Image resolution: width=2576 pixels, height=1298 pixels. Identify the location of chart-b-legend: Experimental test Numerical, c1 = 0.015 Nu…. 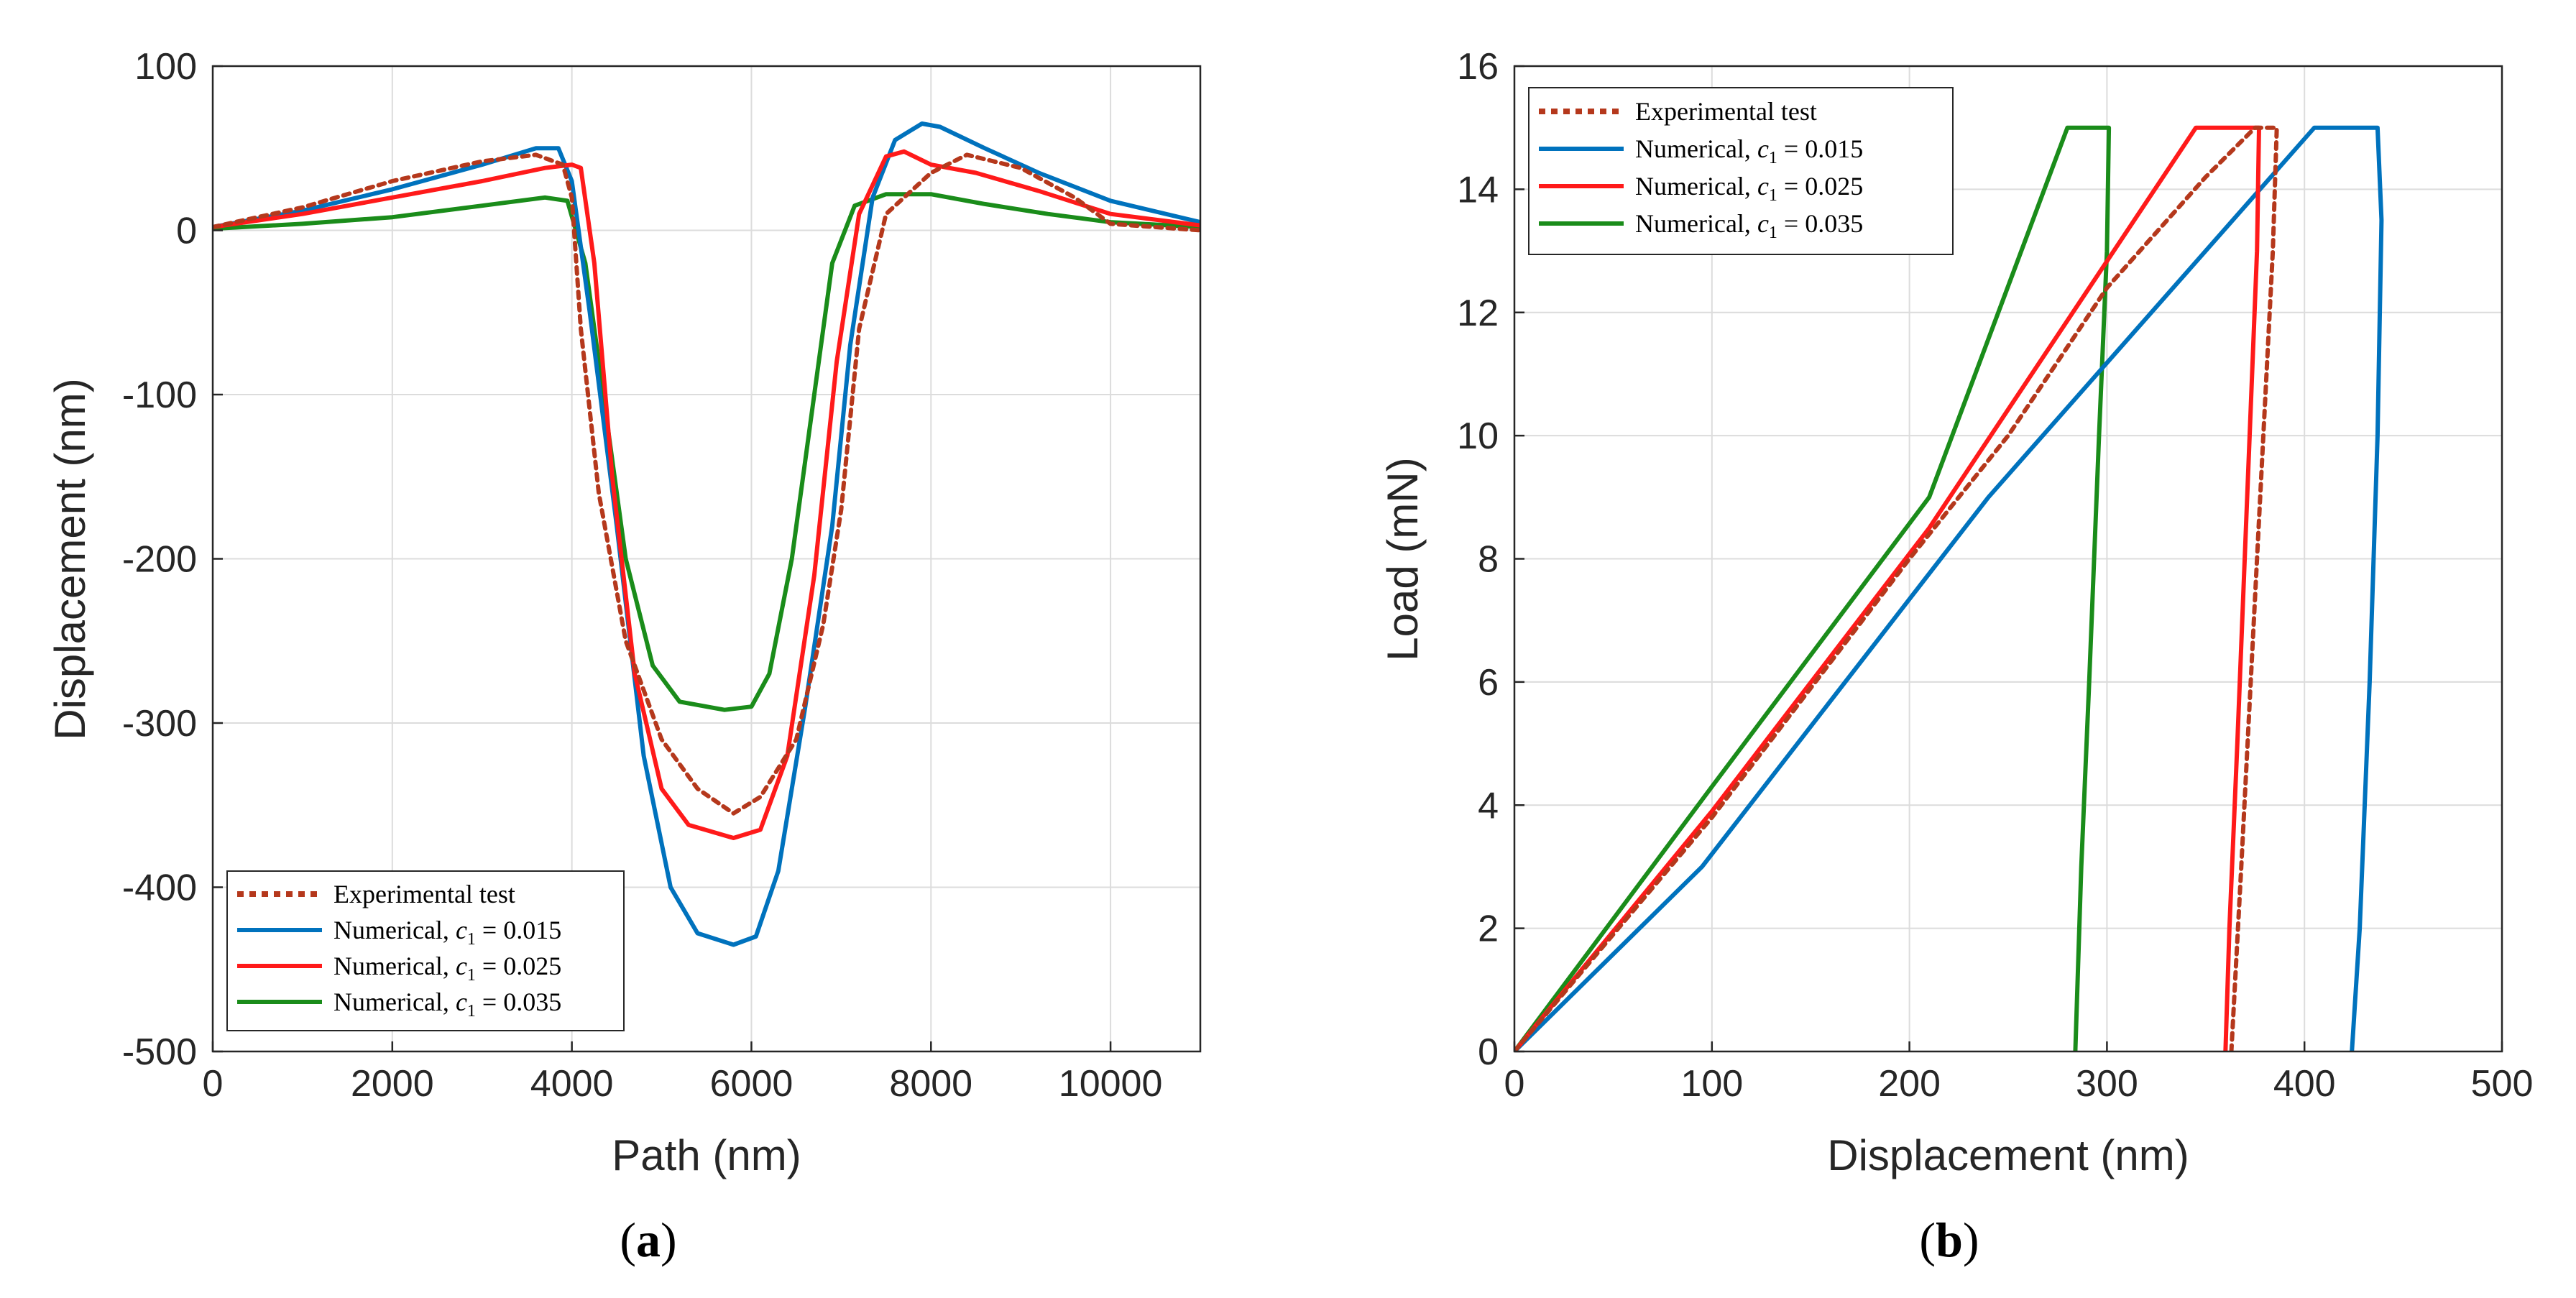
(1741, 171).